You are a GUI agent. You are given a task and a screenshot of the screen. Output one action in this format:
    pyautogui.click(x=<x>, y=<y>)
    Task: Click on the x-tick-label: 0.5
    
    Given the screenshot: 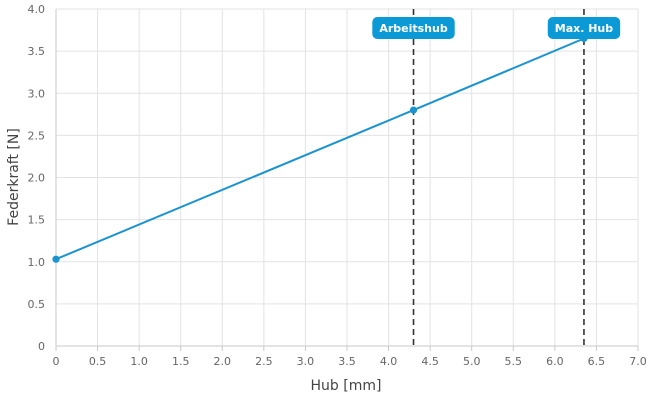 What is the action you would take?
    pyautogui.click(x=98, y=361)
    